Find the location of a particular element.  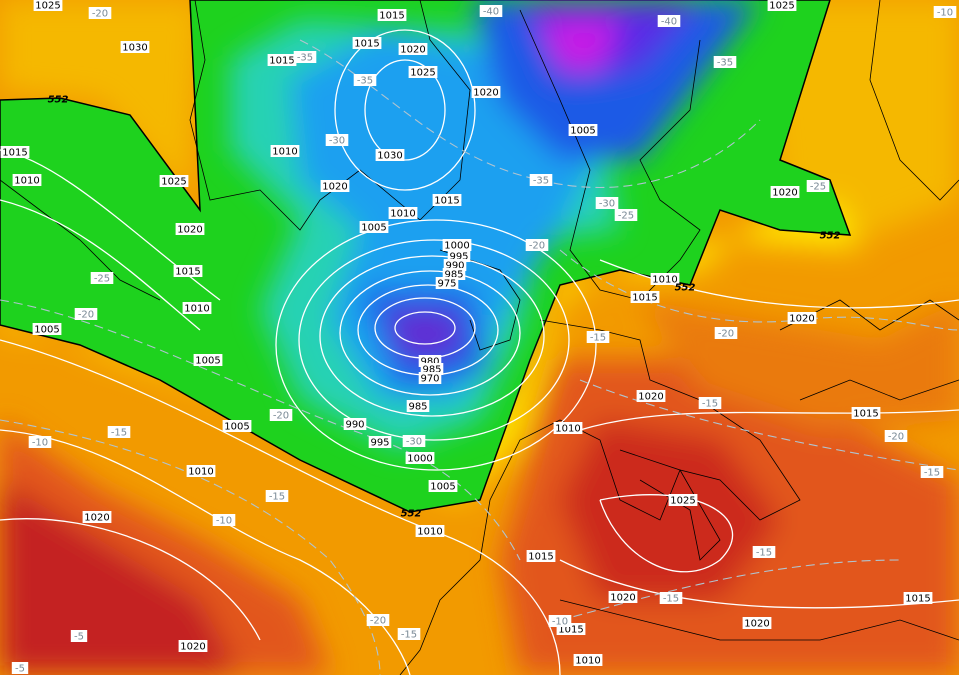

isobar-label: 975 is located at coordinates (446, 284).